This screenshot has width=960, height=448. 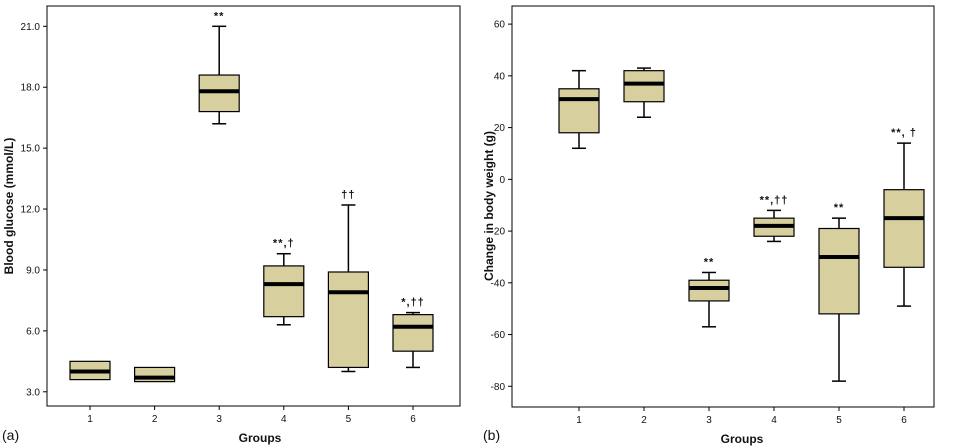 I want to click on panel-a-y-axis-title: Blood glucose (mmol/L), so click(x=9, y=206).